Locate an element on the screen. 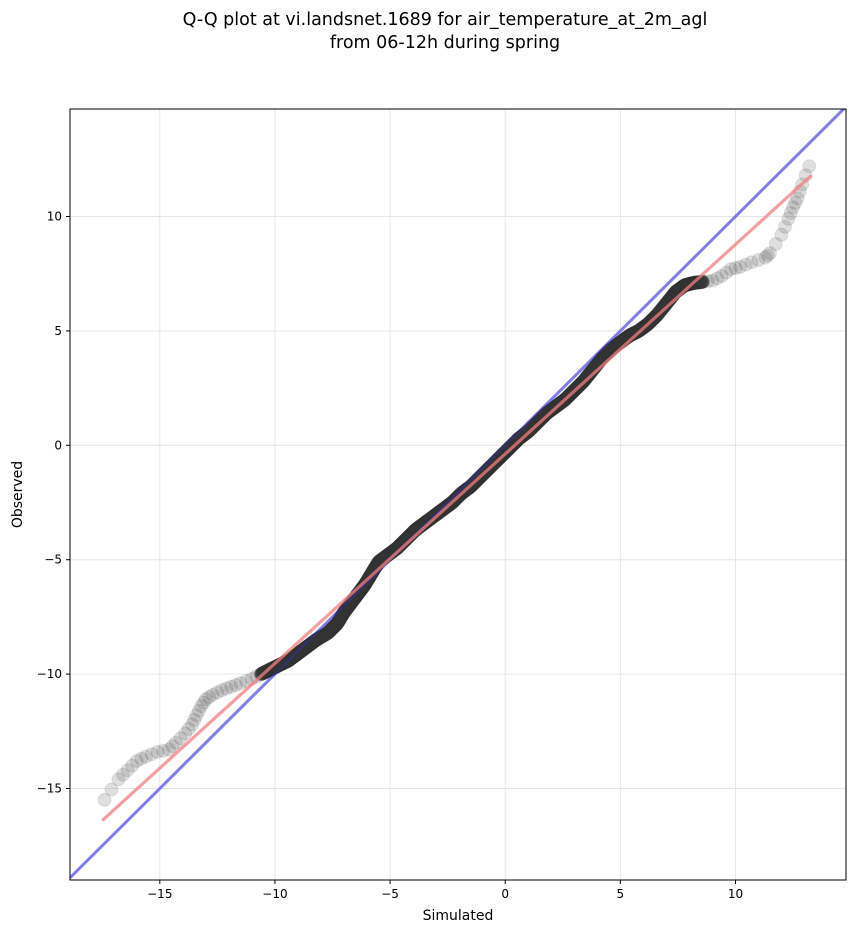 The image size is (854, 934). y-tick-label: 5 is located at coordinates (58, 331).